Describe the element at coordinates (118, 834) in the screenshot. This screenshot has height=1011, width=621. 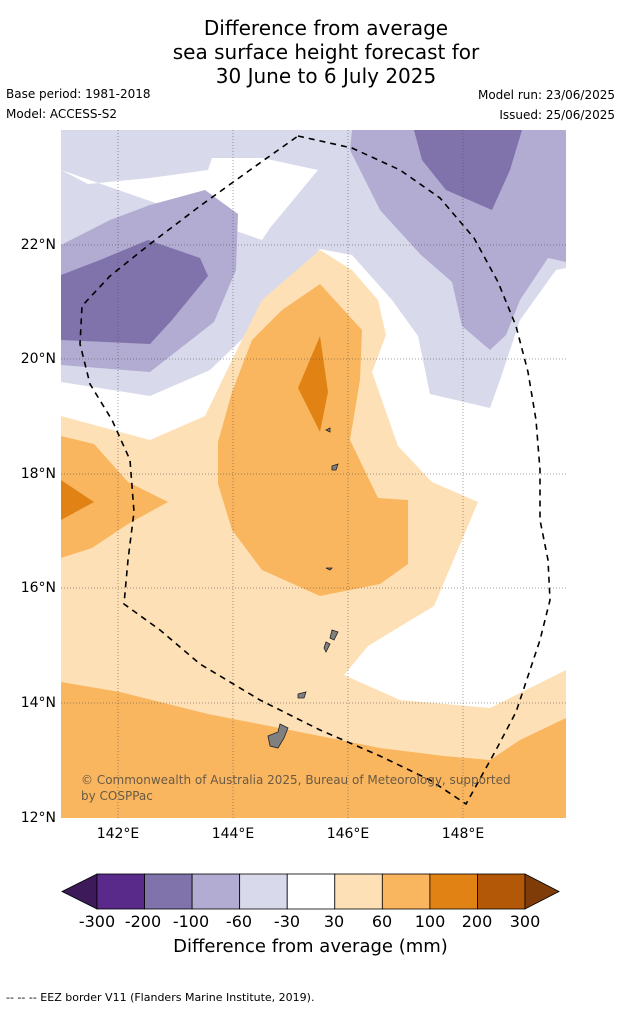
I see `lon-label-142: 142°E` at that location.